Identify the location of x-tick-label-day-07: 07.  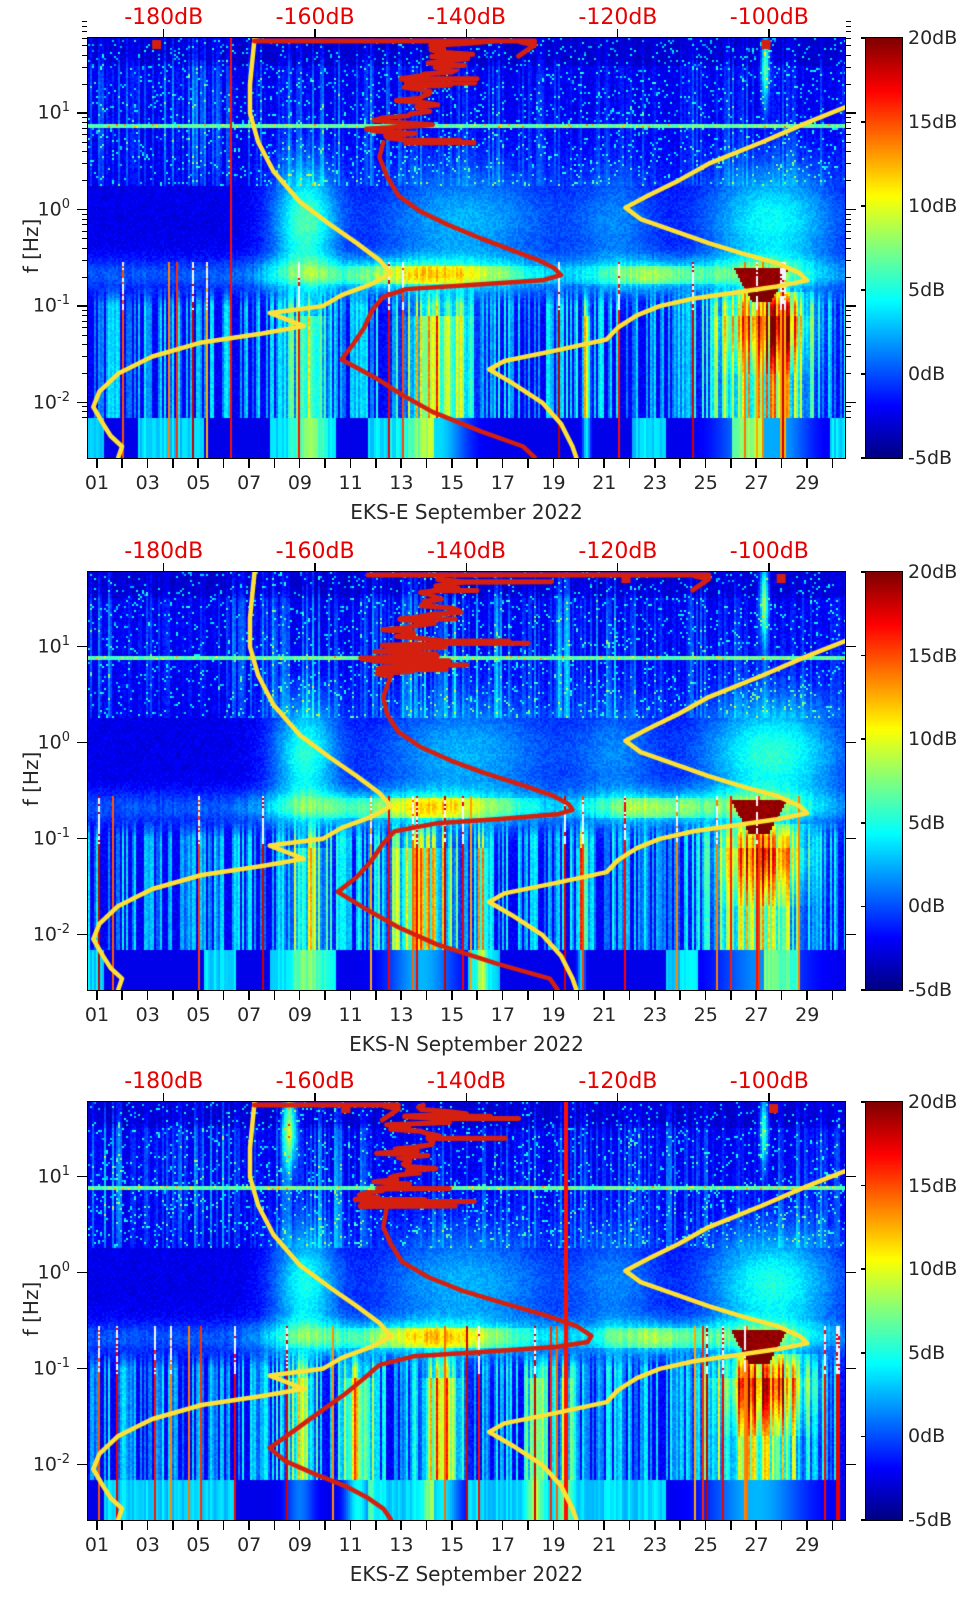
(249, 1545).